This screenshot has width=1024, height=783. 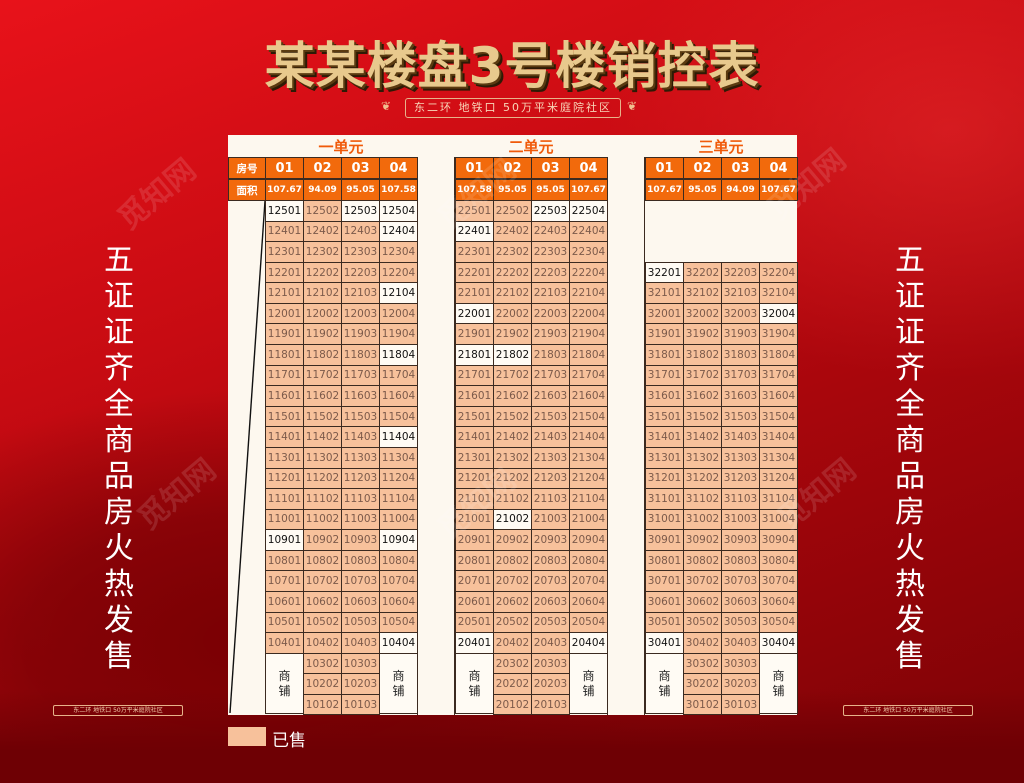 What do you see at coordinates (664, 675) in the screenshot?
I see `shop-label-char: 商` at bounding box center [664, 675].